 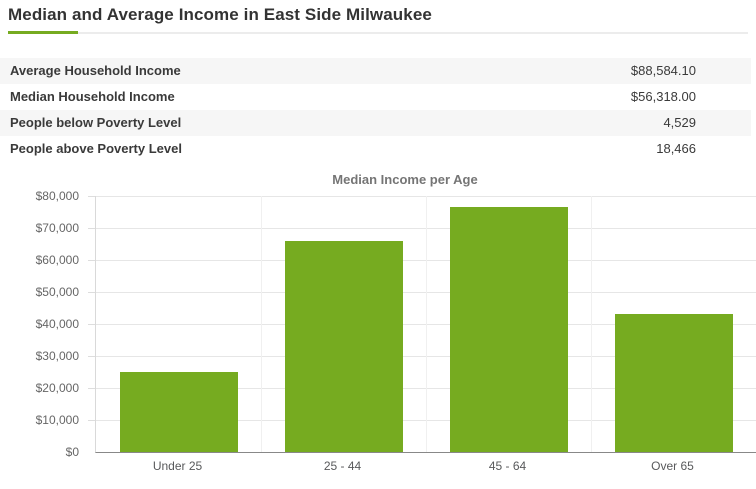 What do you see at coordinates (57, 196) in the screenshot?
I see `y-axis-label: $80,000` at bounding box center [57, 196].